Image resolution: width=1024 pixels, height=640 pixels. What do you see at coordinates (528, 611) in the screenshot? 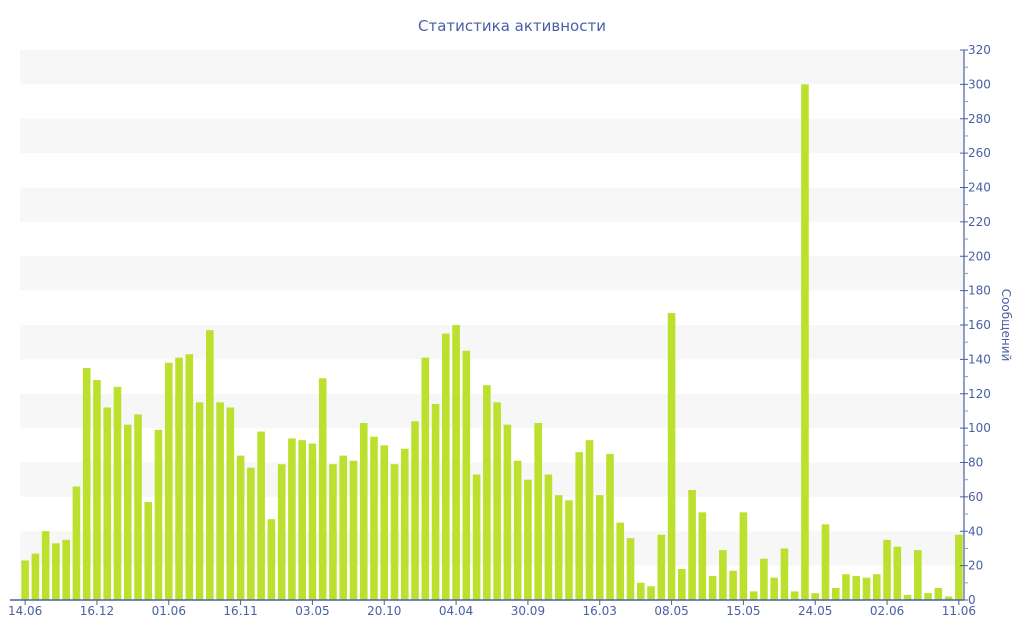
I see `x-tick-label: 30.09` at bounding box center [528, 611].